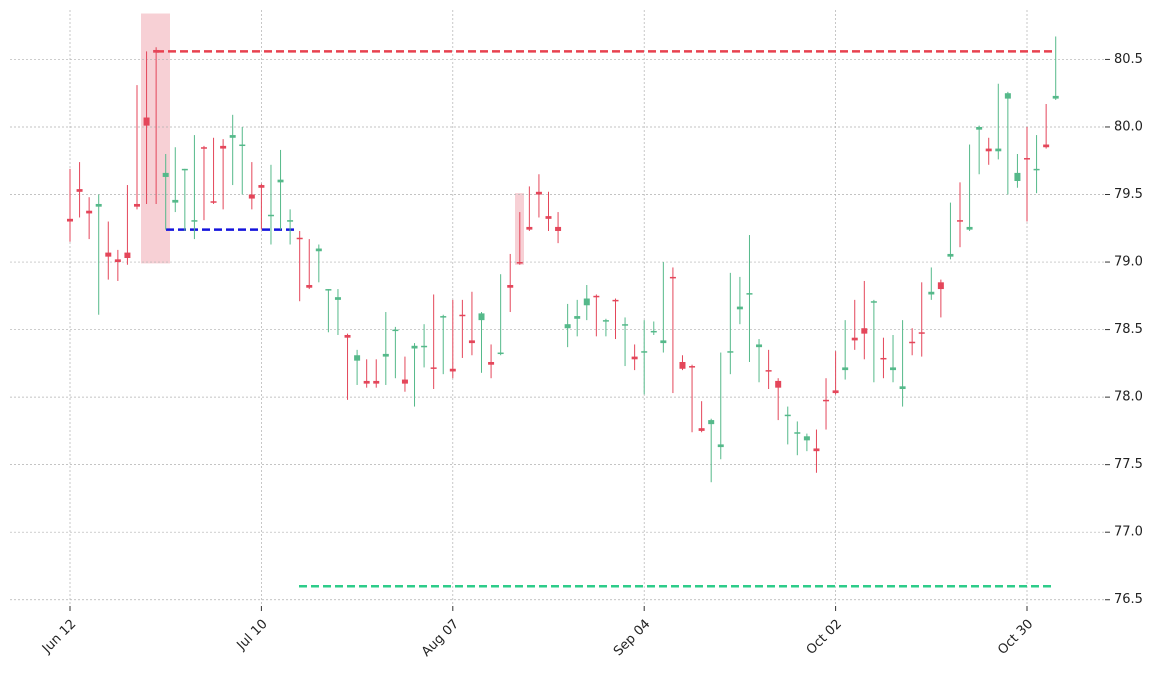 The width and height of the screenshot is (1171, 678). I want to click on x-tick-label: Jun 12, so click(59, 637).